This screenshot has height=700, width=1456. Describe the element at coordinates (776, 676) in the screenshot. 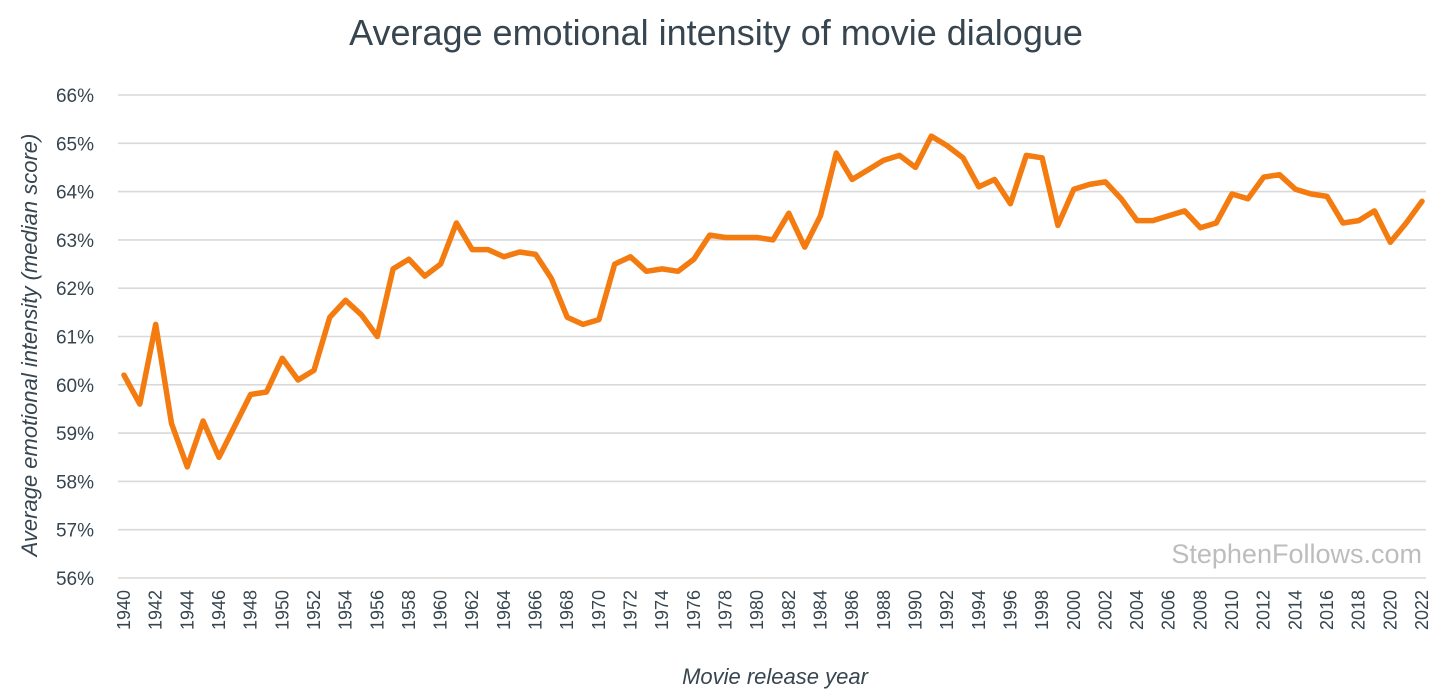

I see `x-axis-label: Movie release year` at that location.